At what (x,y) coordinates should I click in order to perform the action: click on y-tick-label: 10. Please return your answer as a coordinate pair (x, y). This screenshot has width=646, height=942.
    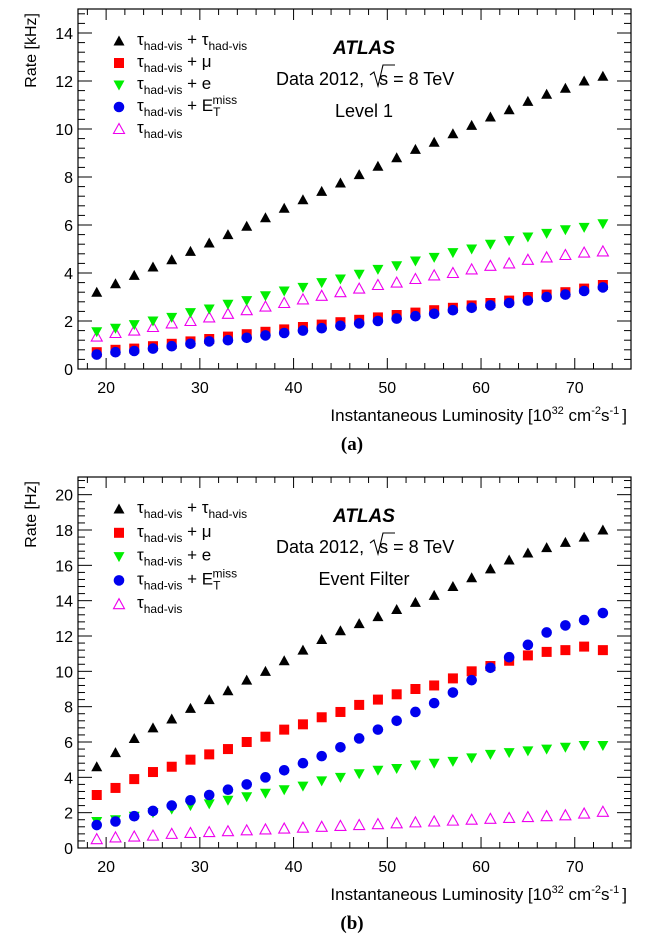
    Looking at the image, I should click on (64, 672).